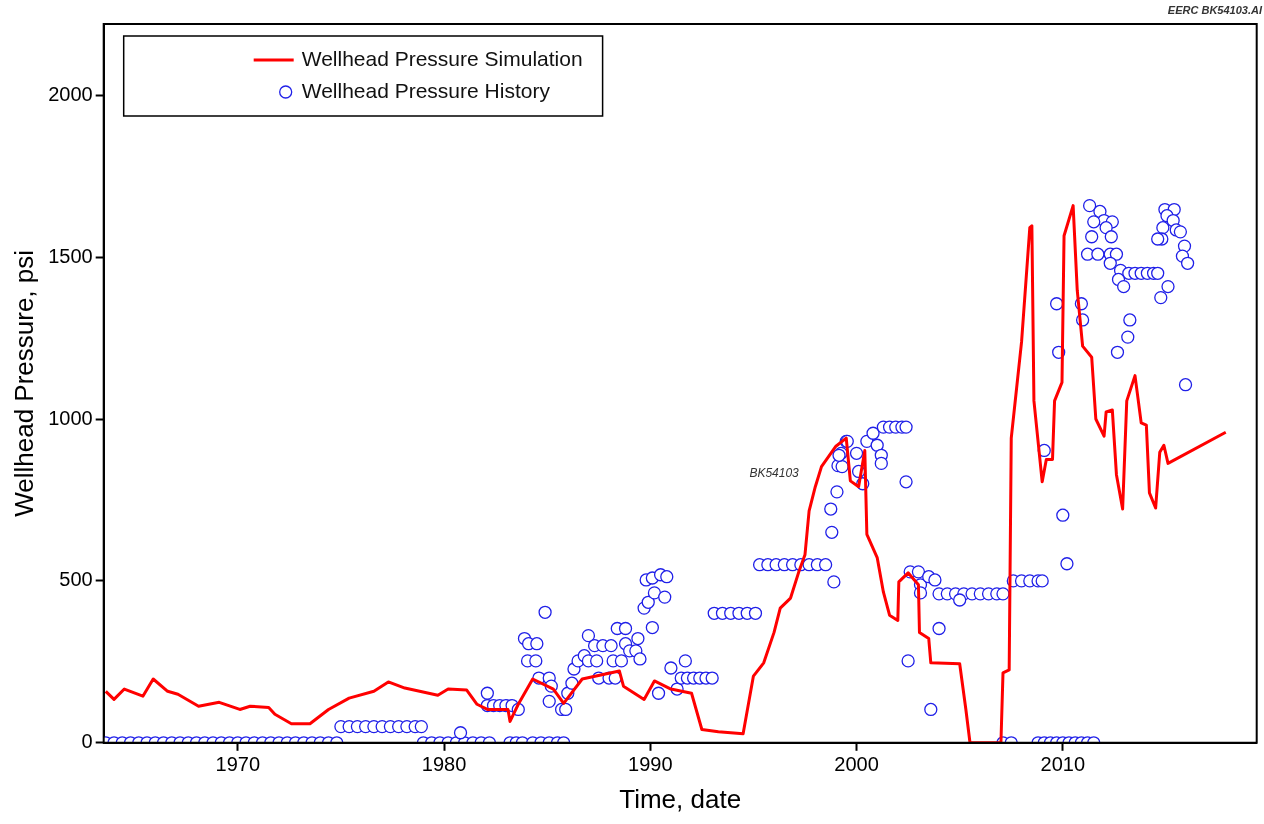 The image size is (1264, 824). I want to click on x-axis-title: Time, date, so click(680, 798).